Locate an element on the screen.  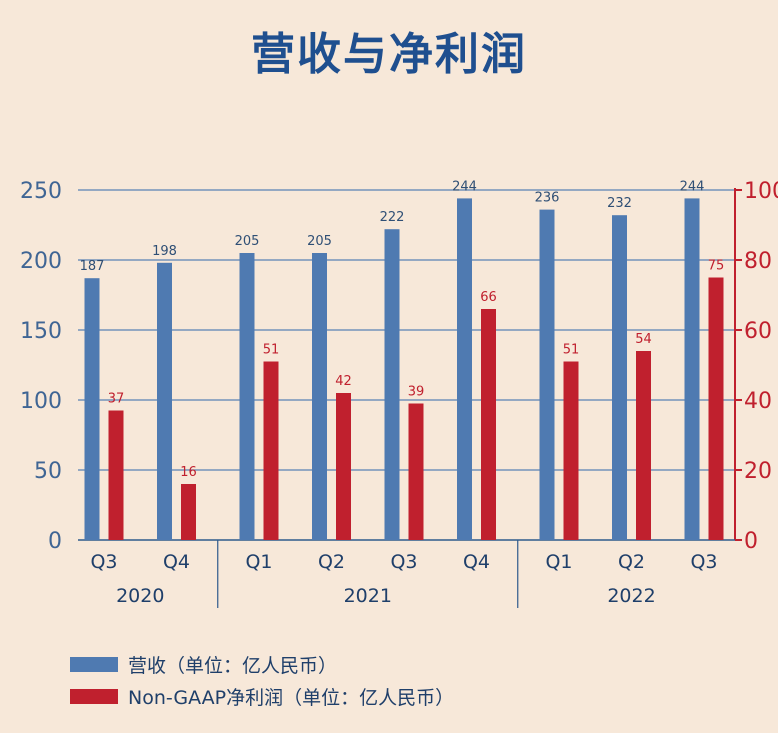
profit-data-label: 37 is located at coordinates (116, 399).